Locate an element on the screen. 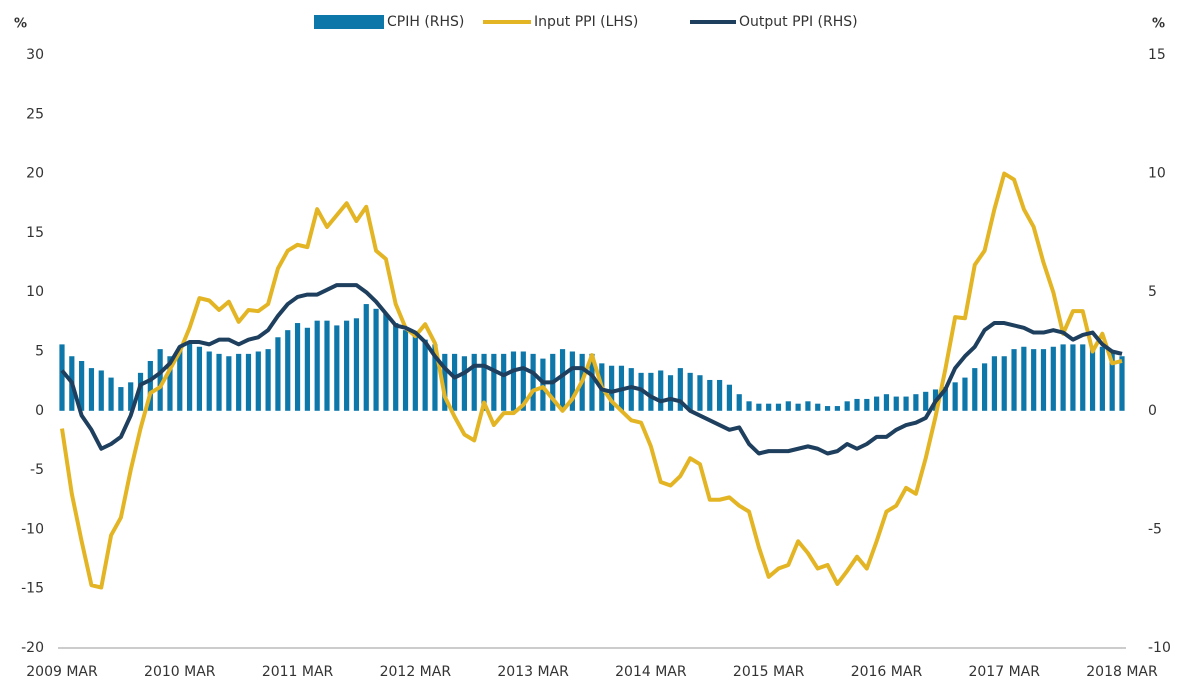 The height and width of the screenshot is (686, 1181). right-unit: % is located at coordinates (1158, 24).